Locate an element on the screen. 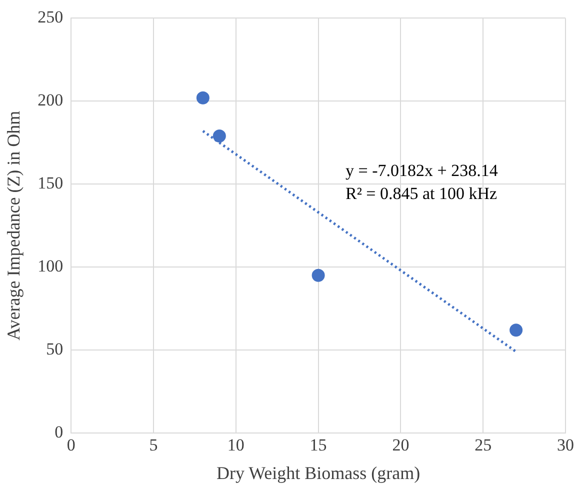 The image size is (577, 489). annotation: R² = 0.845 at 100 kHz is located at coordinates (421, 193).